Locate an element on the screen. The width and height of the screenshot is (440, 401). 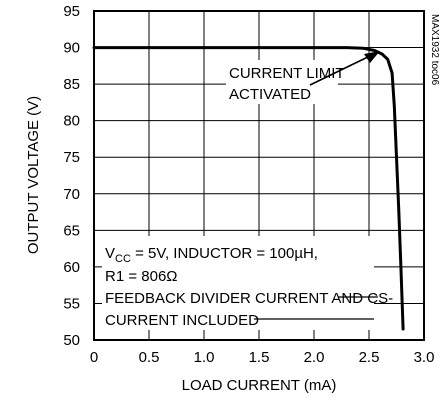
y-tick-label: 75 is located at coordinates (71, 157).